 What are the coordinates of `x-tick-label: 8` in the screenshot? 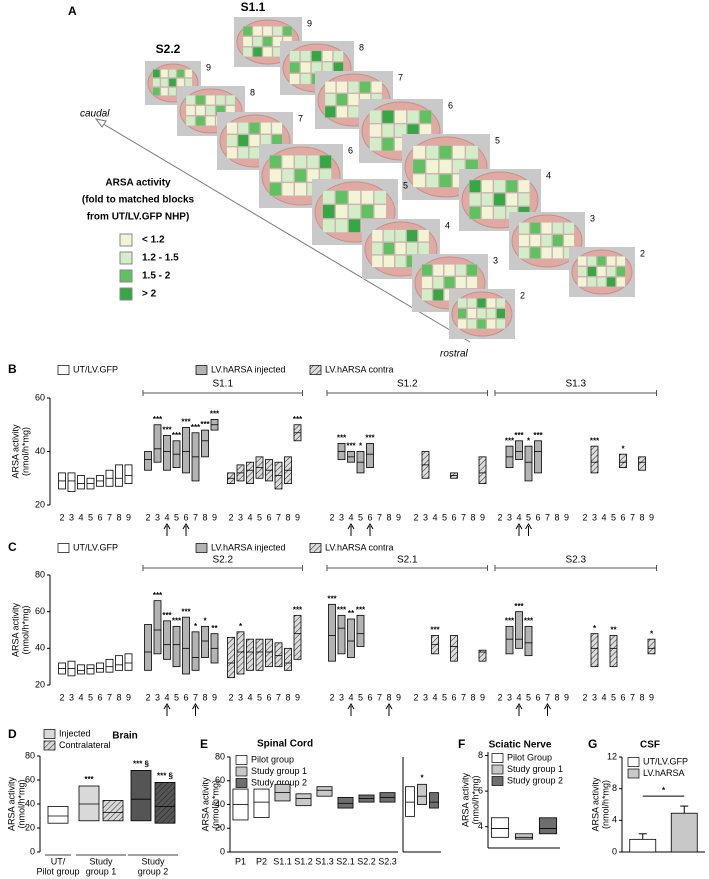 It's located at (556, 517).